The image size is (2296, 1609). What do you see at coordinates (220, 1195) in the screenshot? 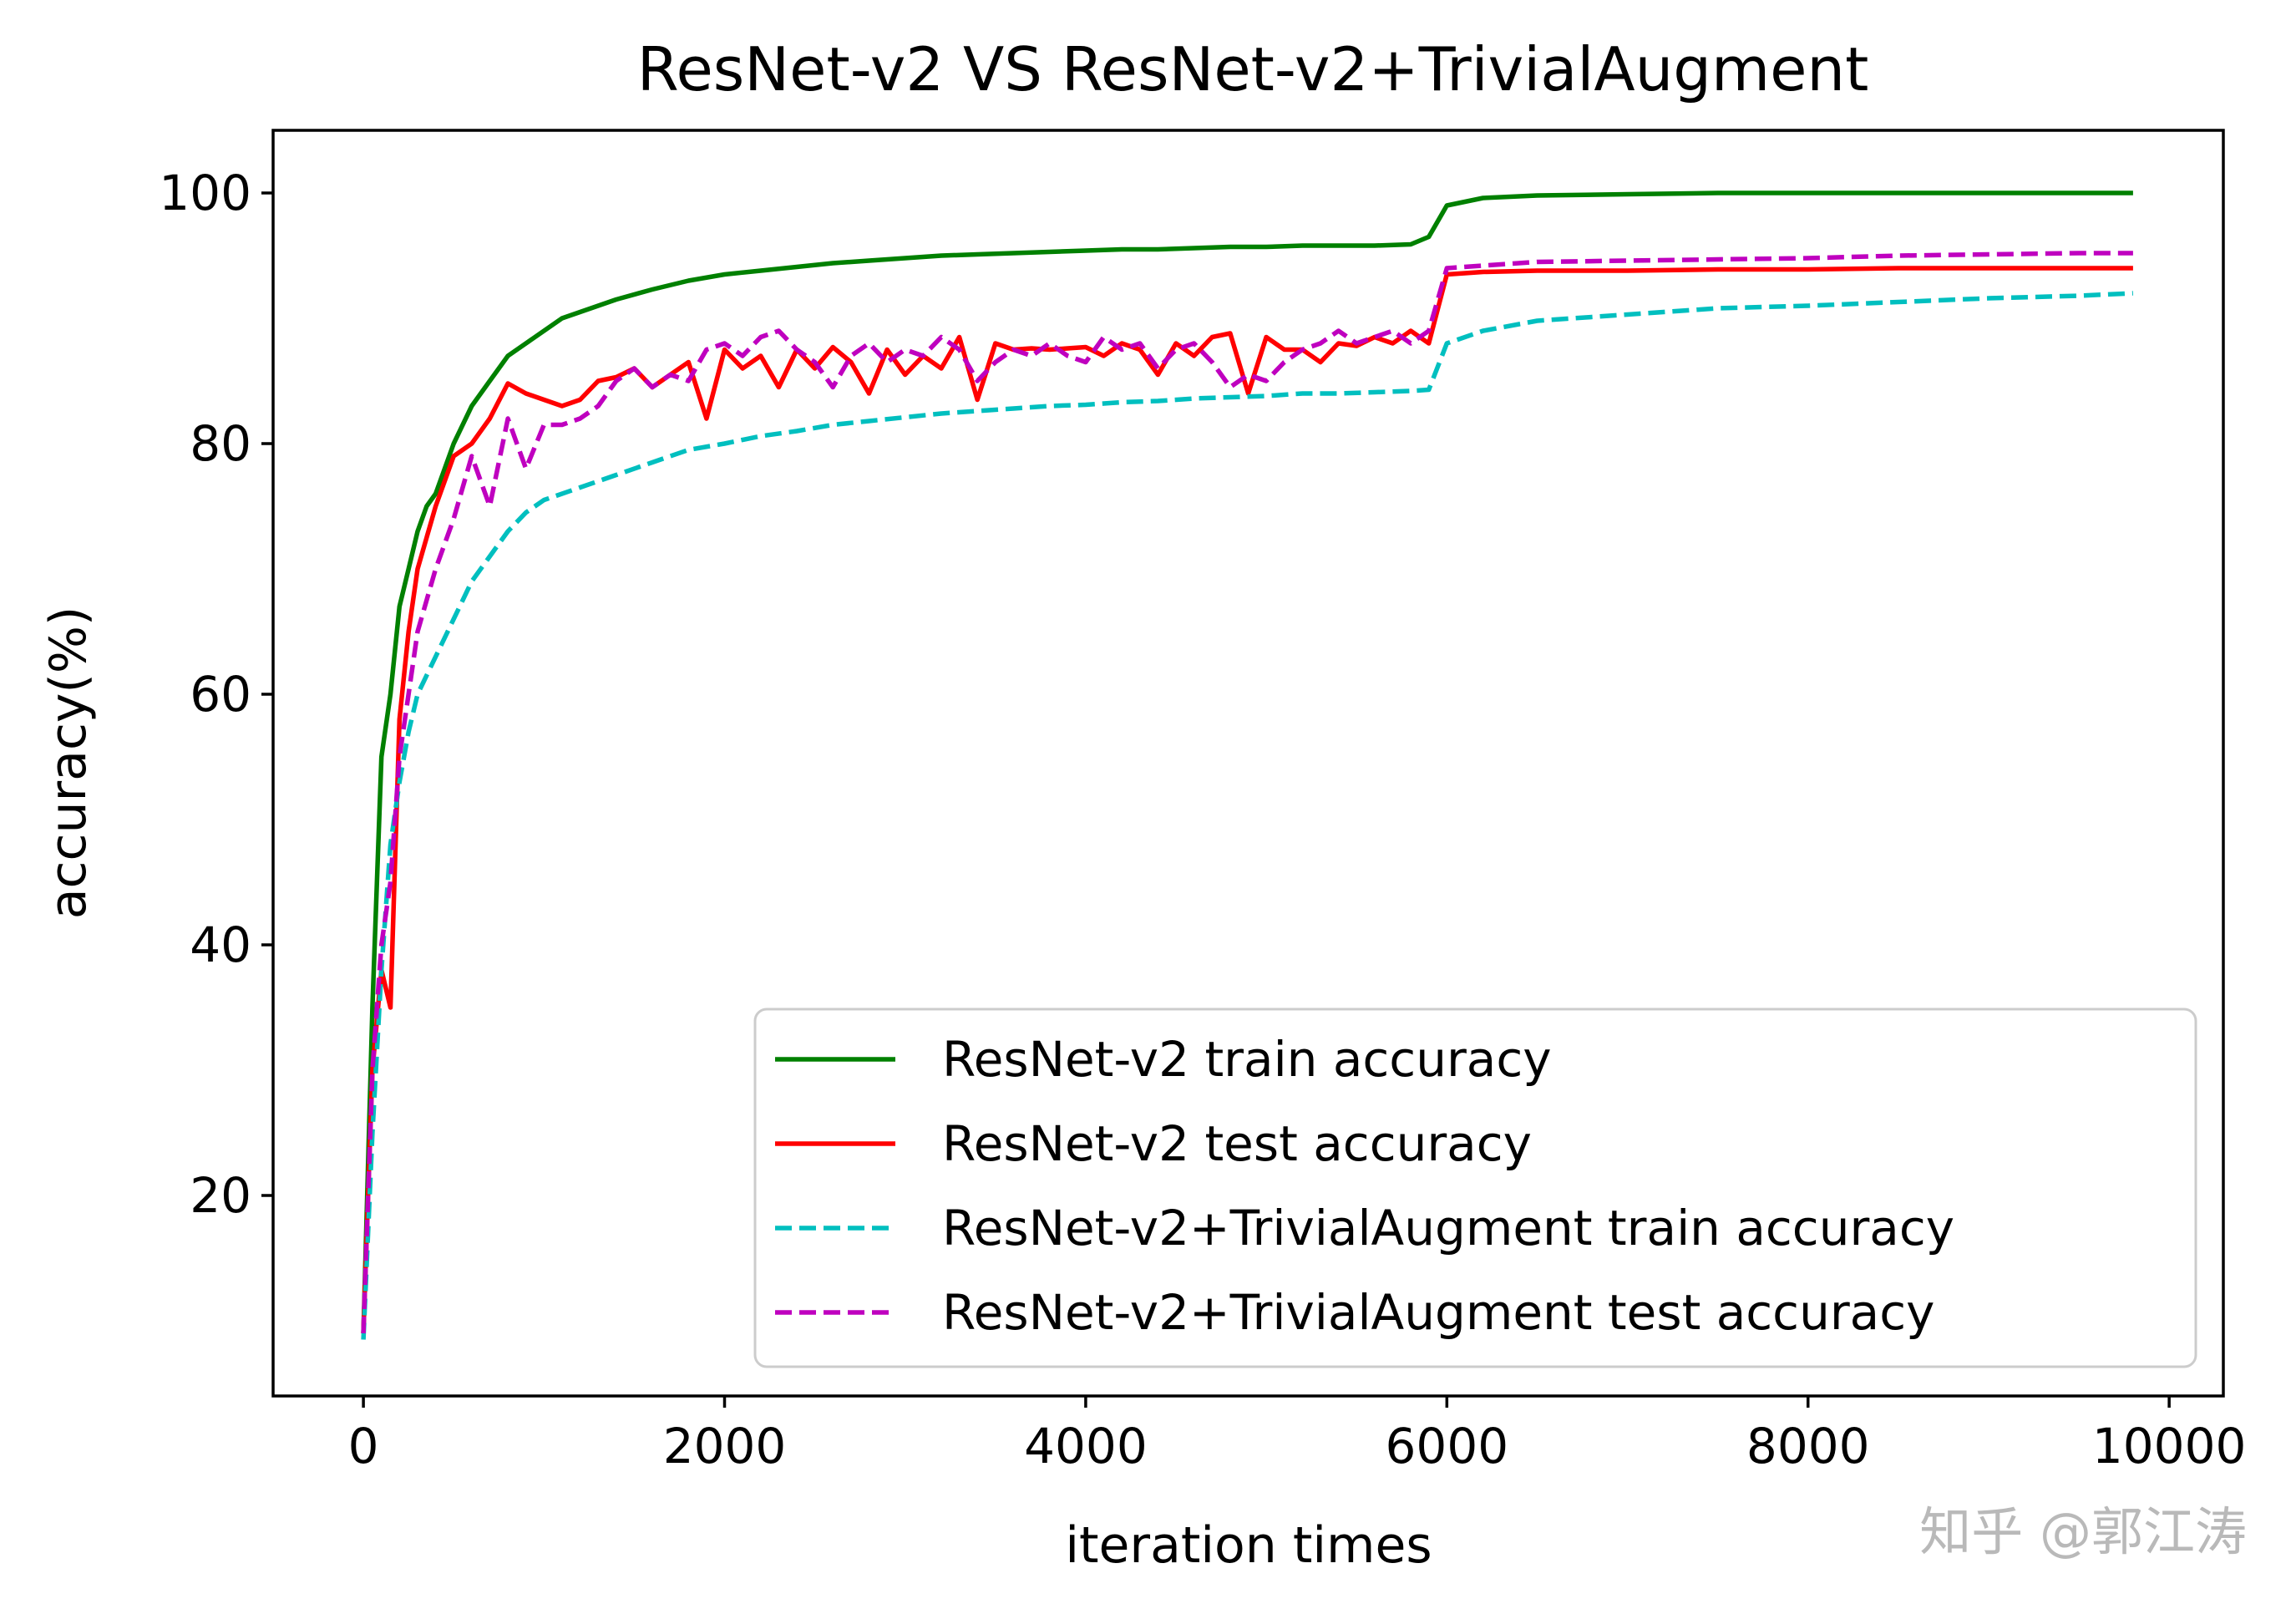
I see `y-tick-label: 20` at bounding box center [220, 1195].